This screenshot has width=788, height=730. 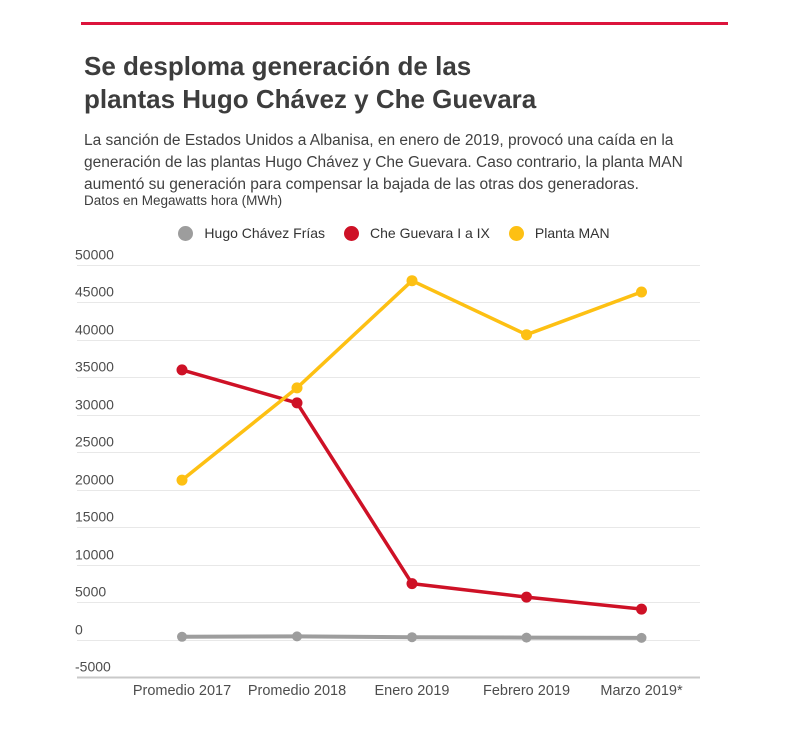 What do you see at coordinates (572, 233) in the screenshot?
I see `legend-label: Planta MAN` at bounding box center [572, 233].